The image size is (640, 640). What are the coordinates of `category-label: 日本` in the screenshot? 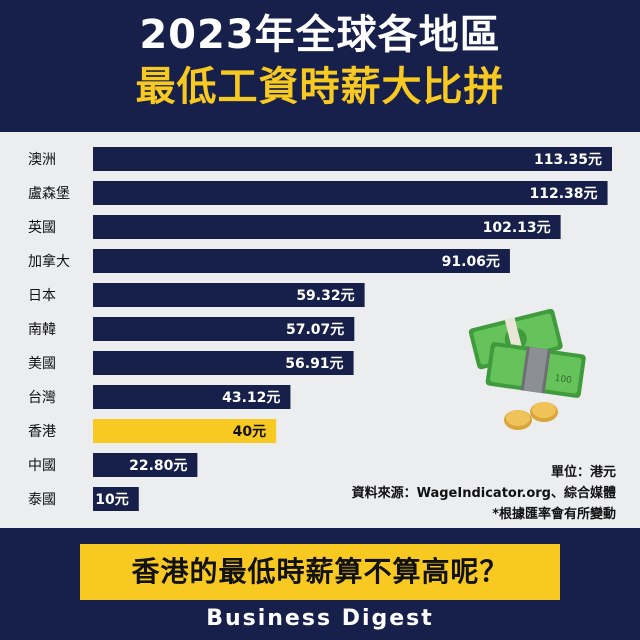 It's located at (42, 296).